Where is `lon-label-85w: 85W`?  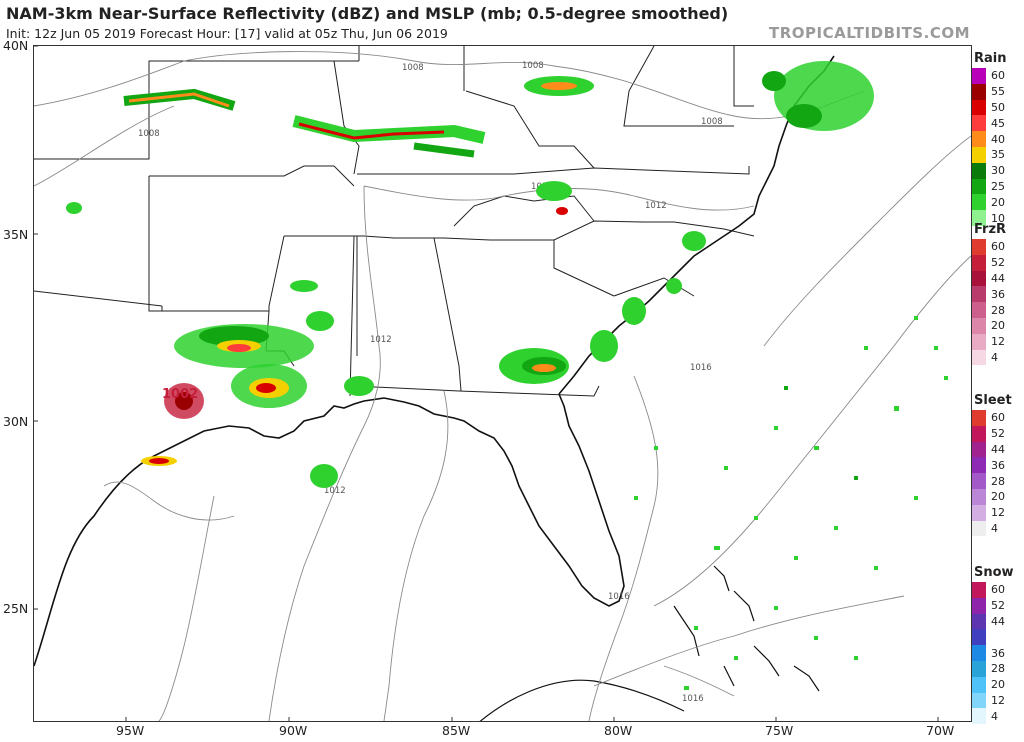 lon-label-85w: 85W is located at coordinates (456, 730).